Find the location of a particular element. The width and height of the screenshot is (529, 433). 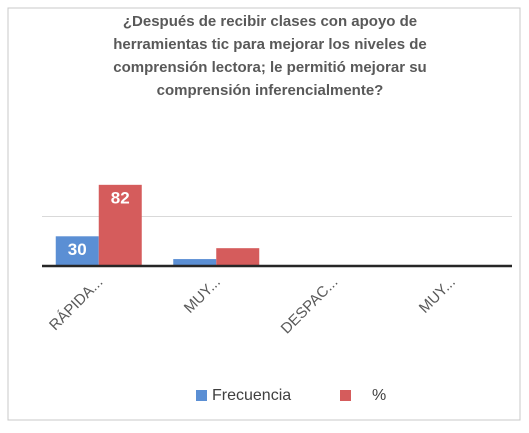

data-label: 30 is located at coordinates (77, 249).